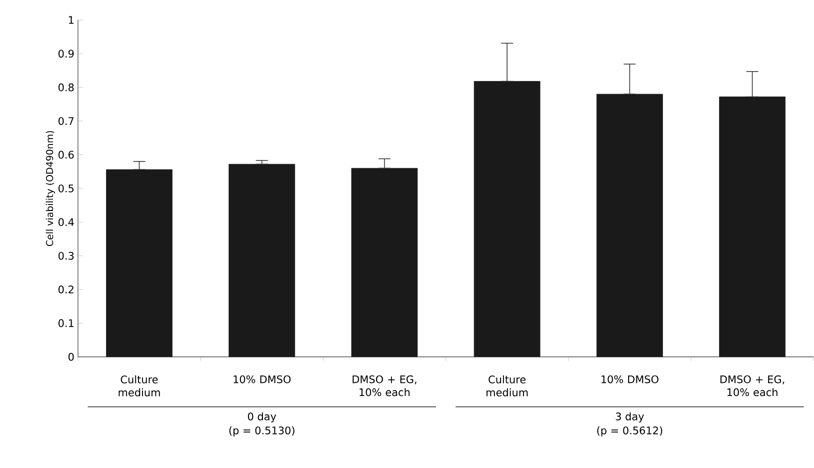 This screenshot has width=814, height=468. Describe the element at coordinates (71, 356) in the screenshot. I see `y-tick-label: 0` at that location.